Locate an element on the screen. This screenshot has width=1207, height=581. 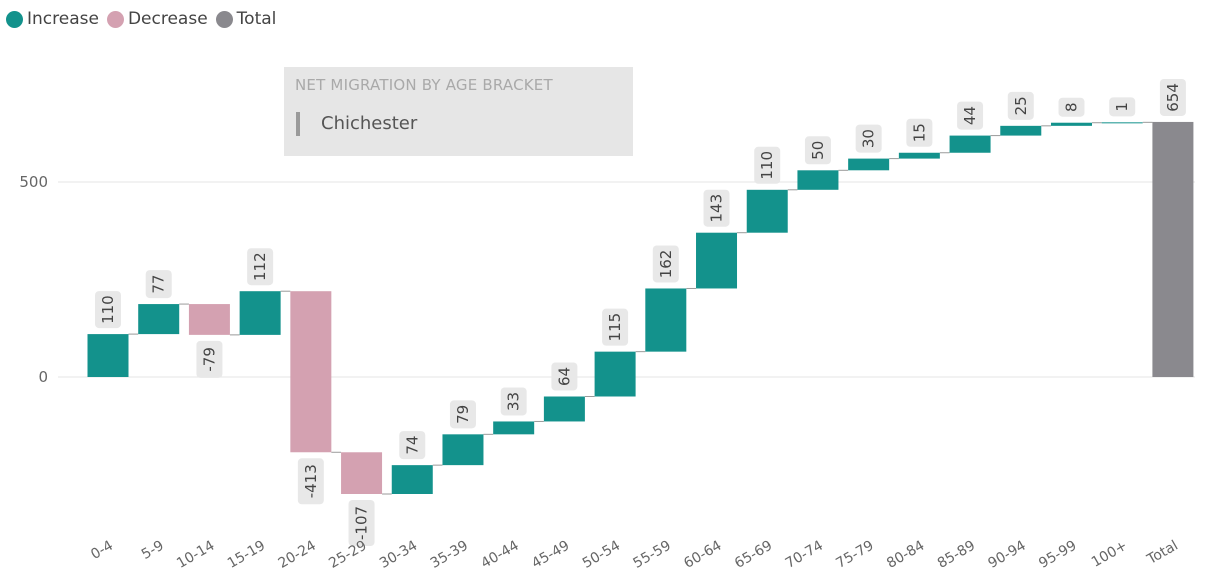
data-label-100+: 1 is located at coordinates (1122, 107).